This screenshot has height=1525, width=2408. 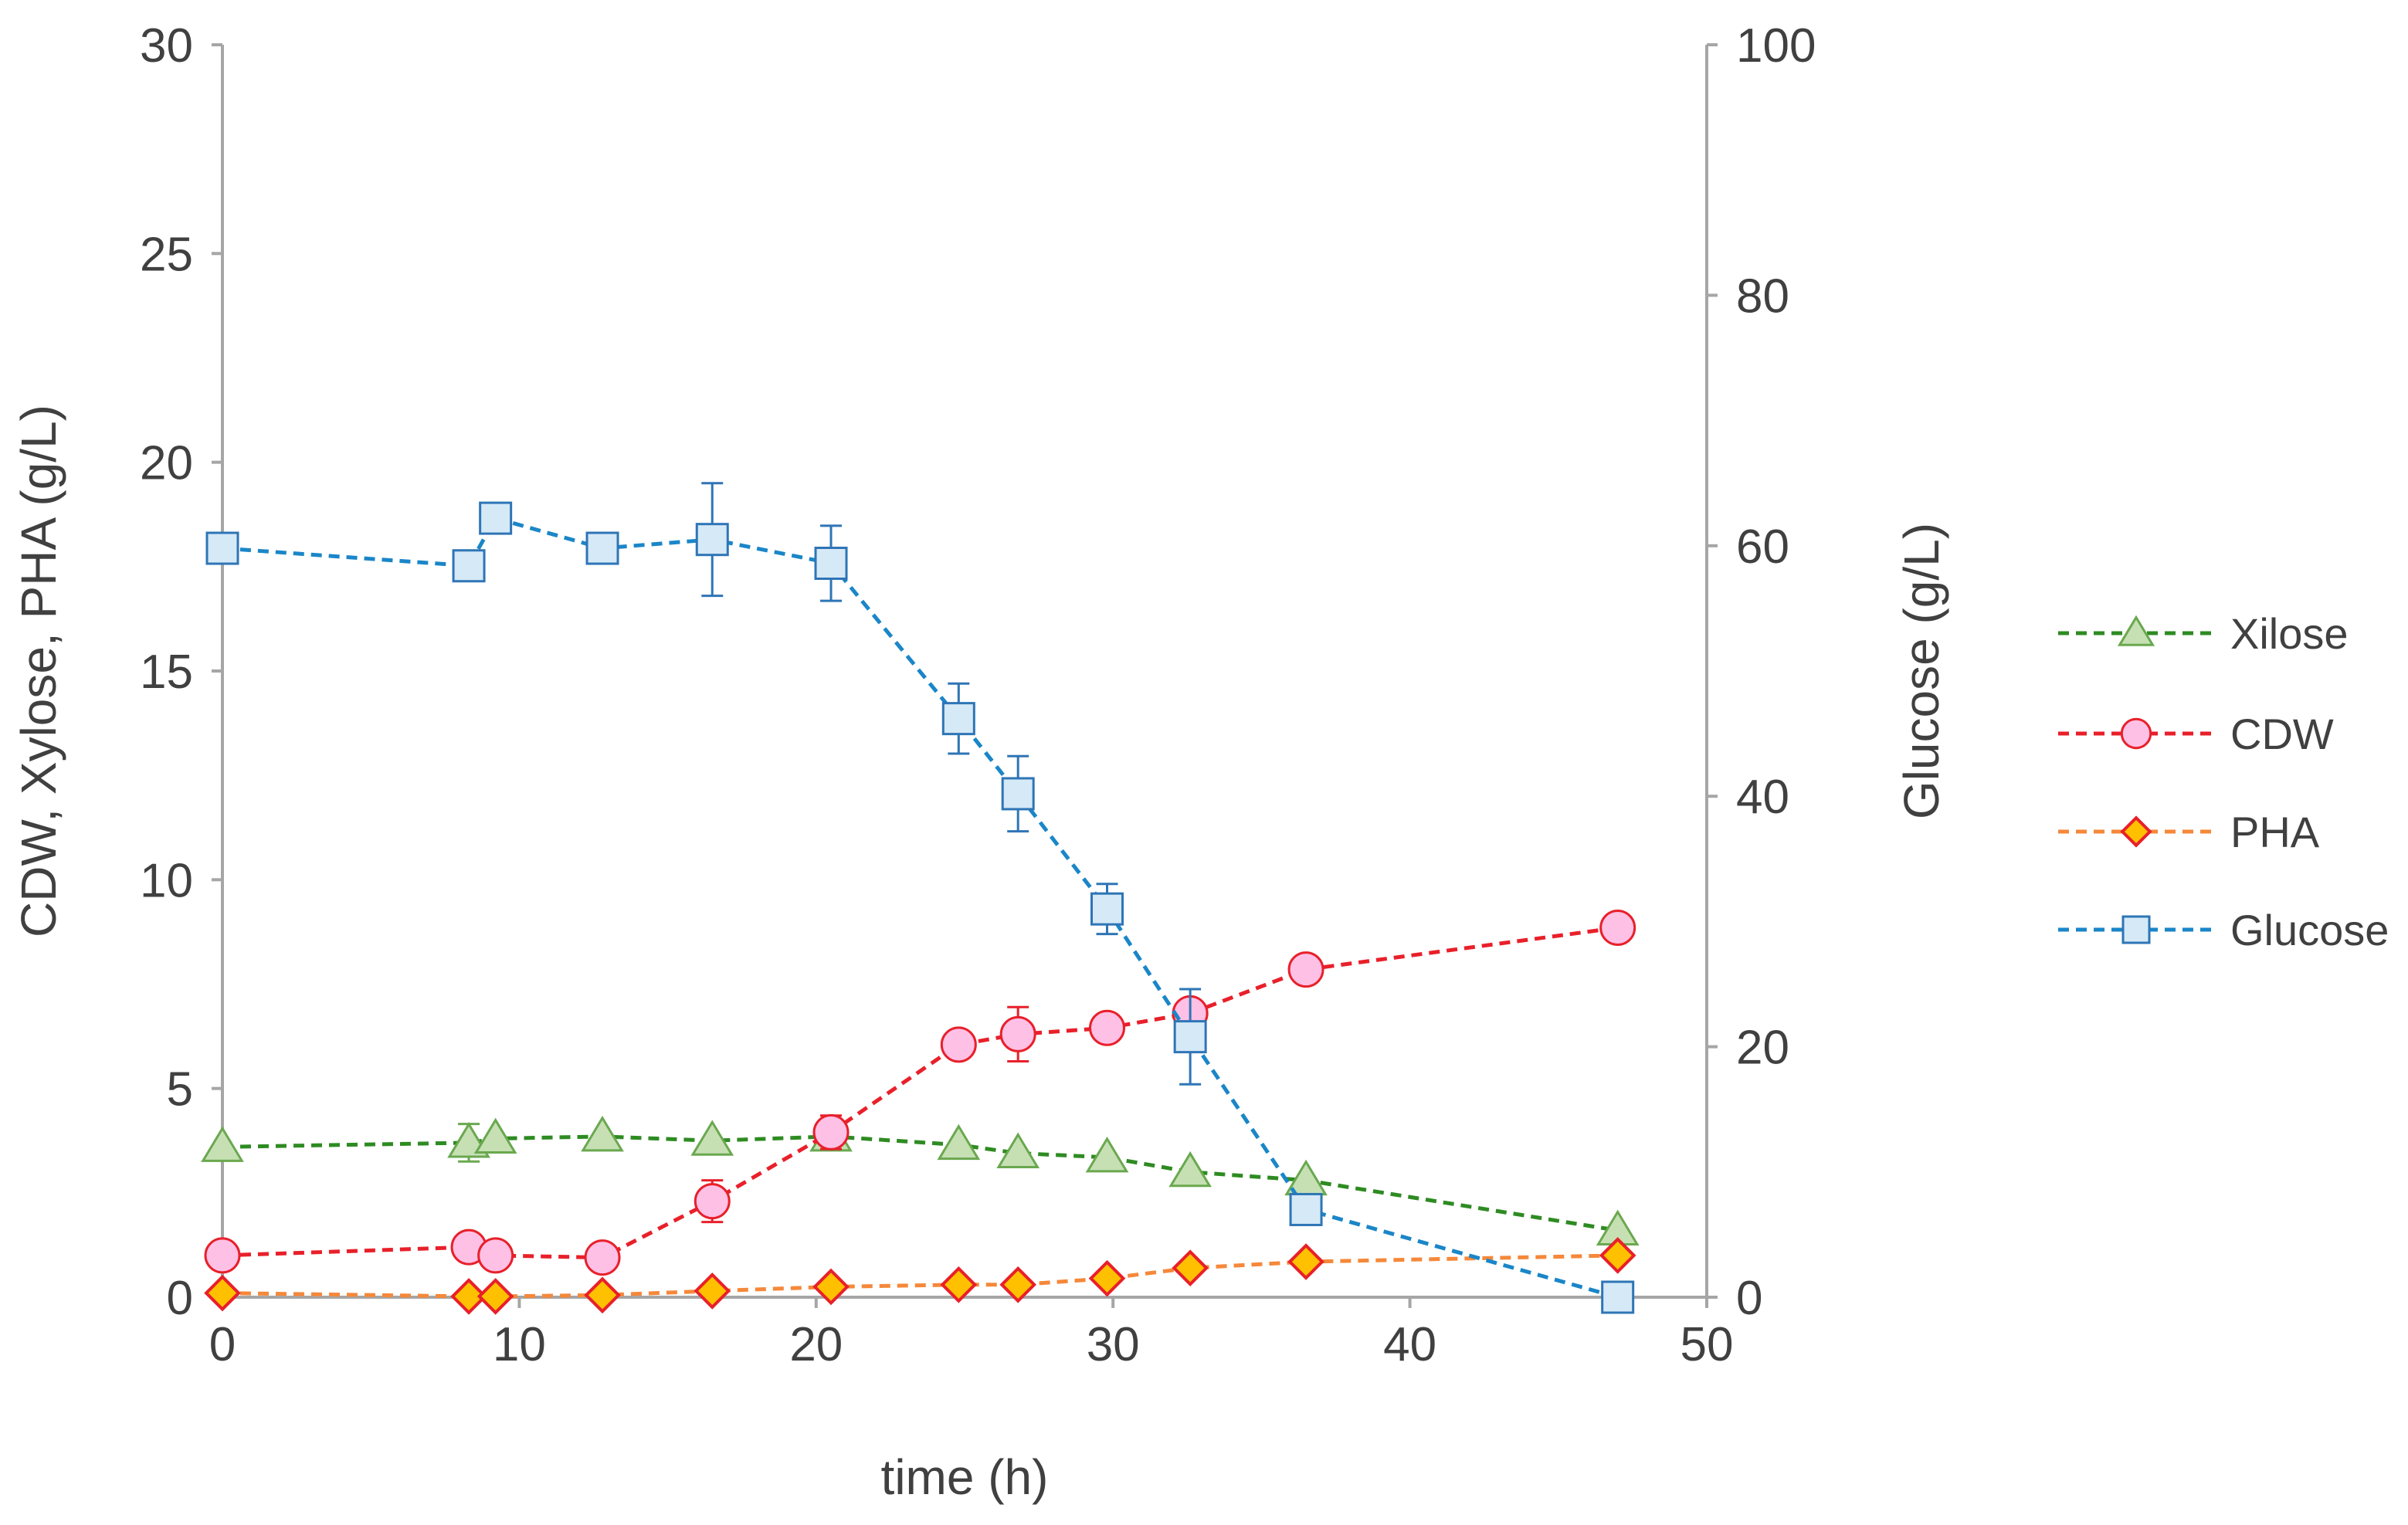 I want to click on y-left-tick-label: 5, so click(x=180, y=1090).